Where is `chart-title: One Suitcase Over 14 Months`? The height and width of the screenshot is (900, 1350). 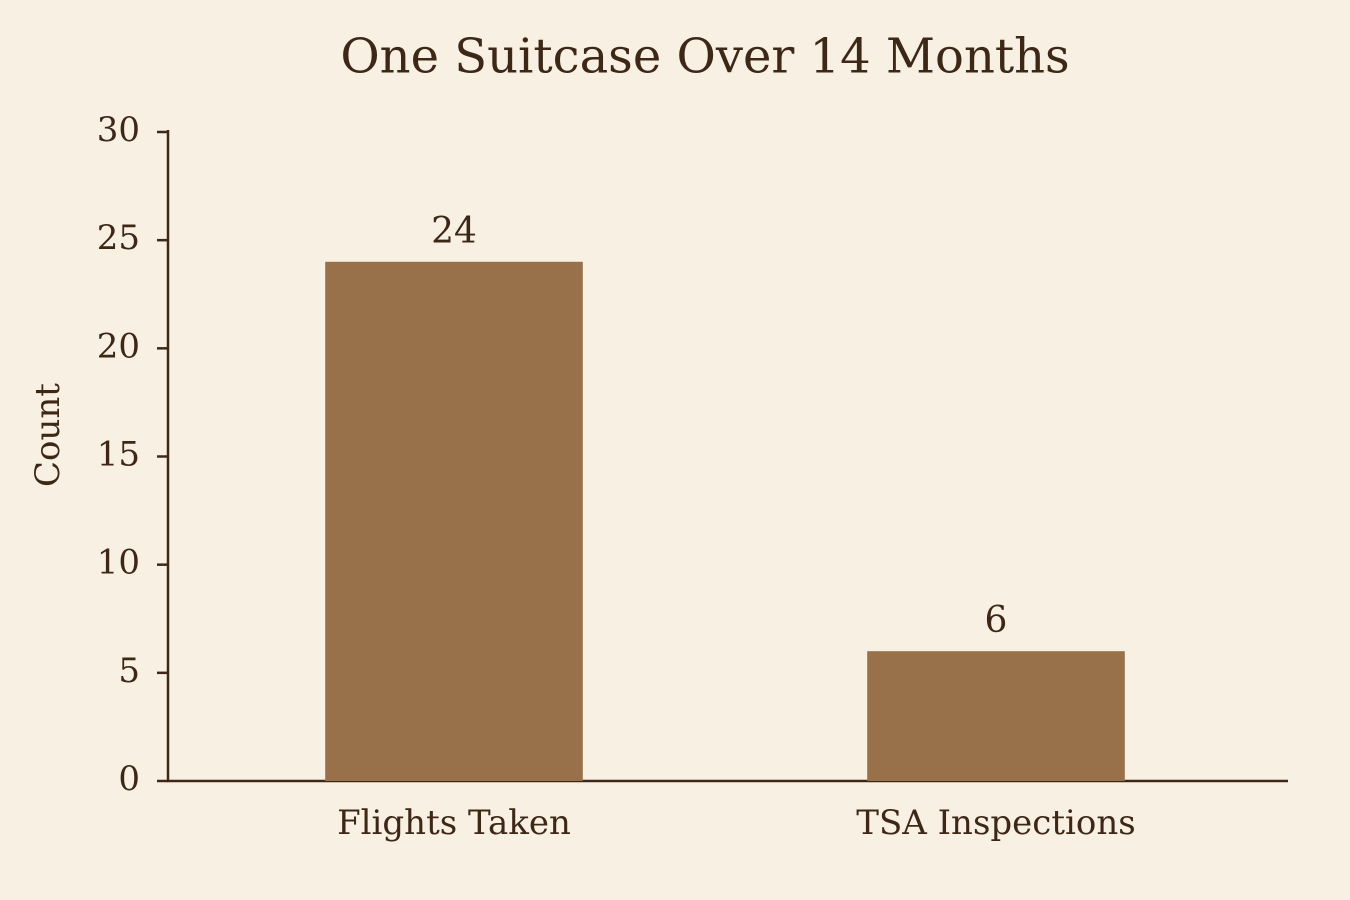
chart-title: One Suitcase Over 14 Months is located at coordinates (704, 57).